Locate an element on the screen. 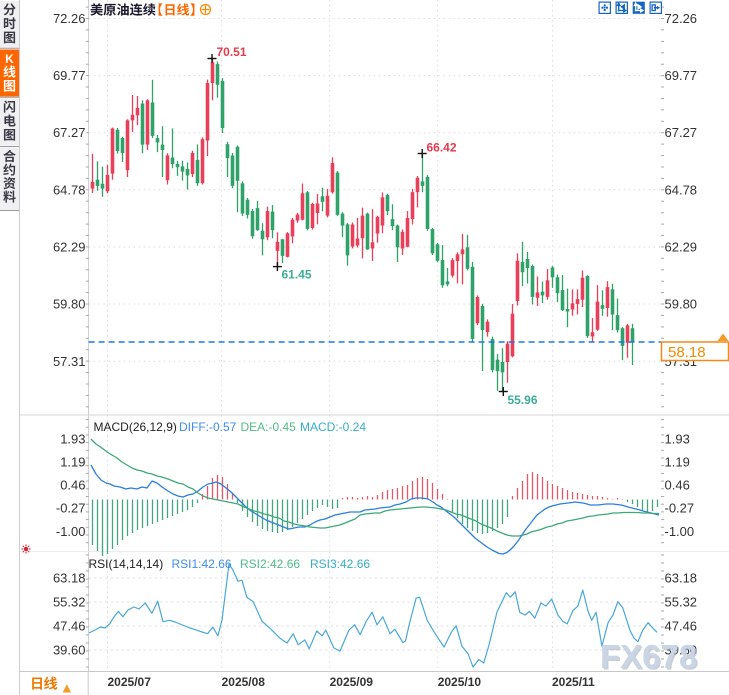 This screenshot has height=695, width=729. svg-text: 57.31 is located at coordinates (69, 361).